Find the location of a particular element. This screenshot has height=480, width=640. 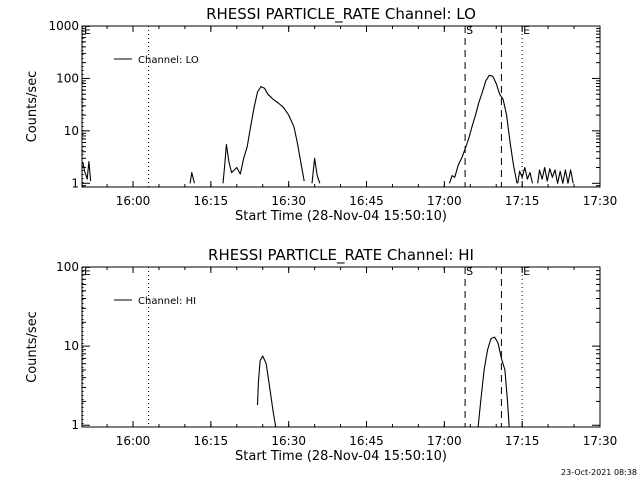

chart-title: RHESSI PARTICLE_RATE Channel: HI is located at coordinates (341, 255).